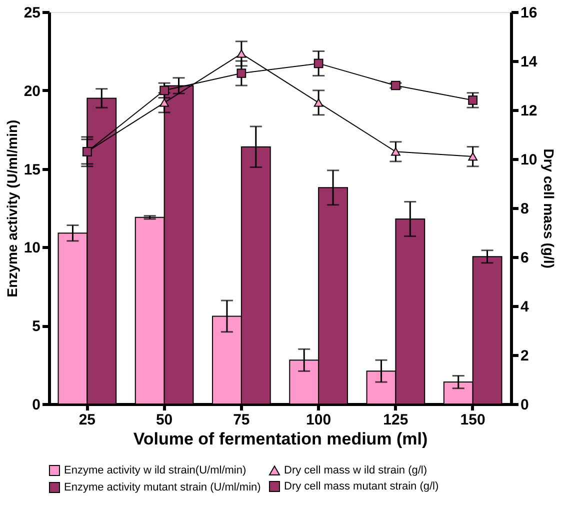  I want to click on y-tick-label: 10, so click(32, 248).